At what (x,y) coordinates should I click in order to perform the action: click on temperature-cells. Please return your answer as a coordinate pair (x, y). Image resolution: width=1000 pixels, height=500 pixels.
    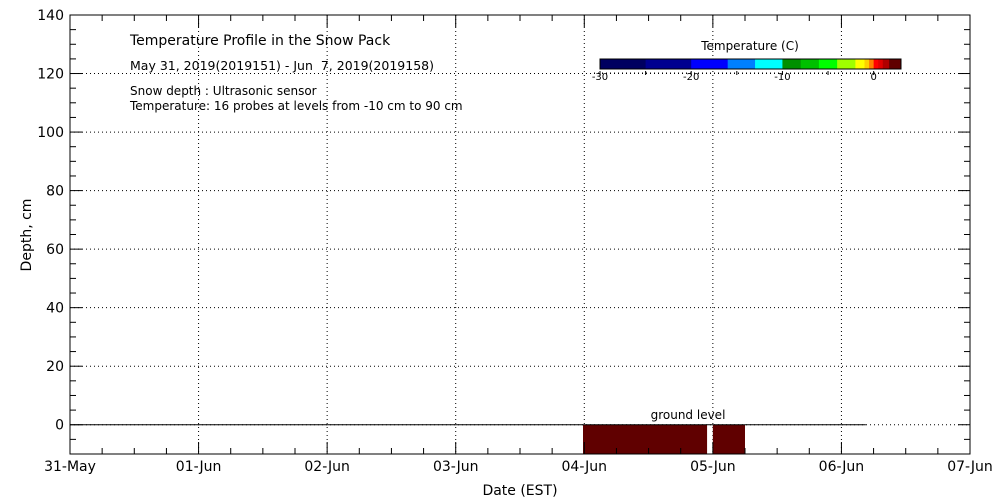
    Looking at the image, I should click on (664, 439).